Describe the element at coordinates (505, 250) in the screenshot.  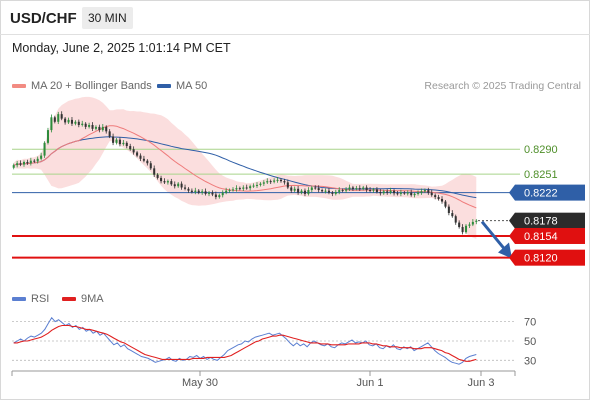
I see `forecast-arrow-head` at that location.